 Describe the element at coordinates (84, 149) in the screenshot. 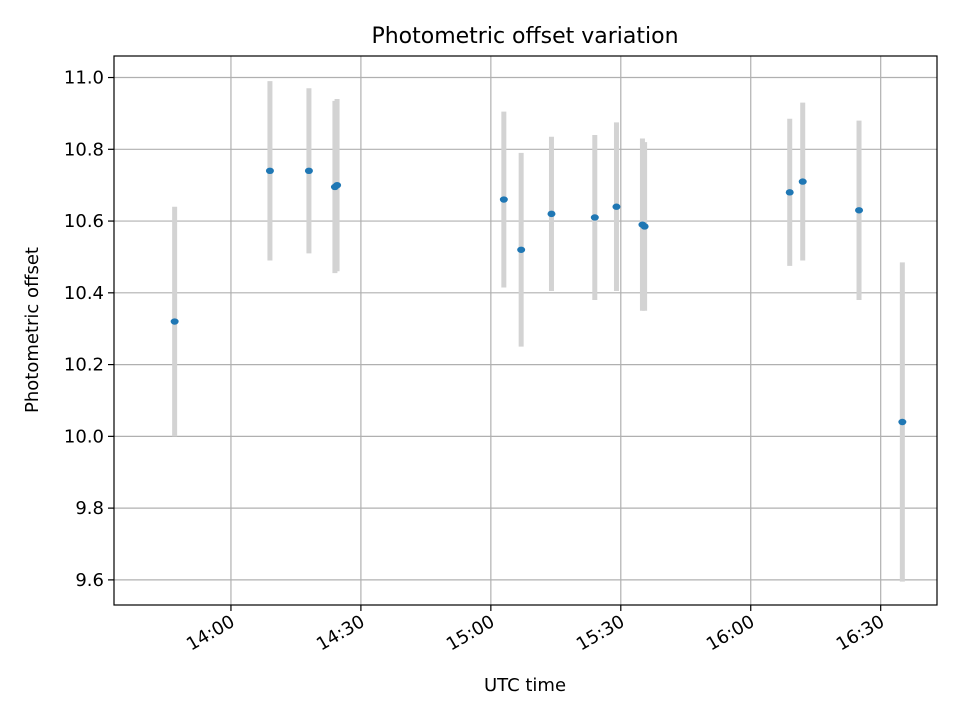

I see `y-tick-label: 10.8` at that location.